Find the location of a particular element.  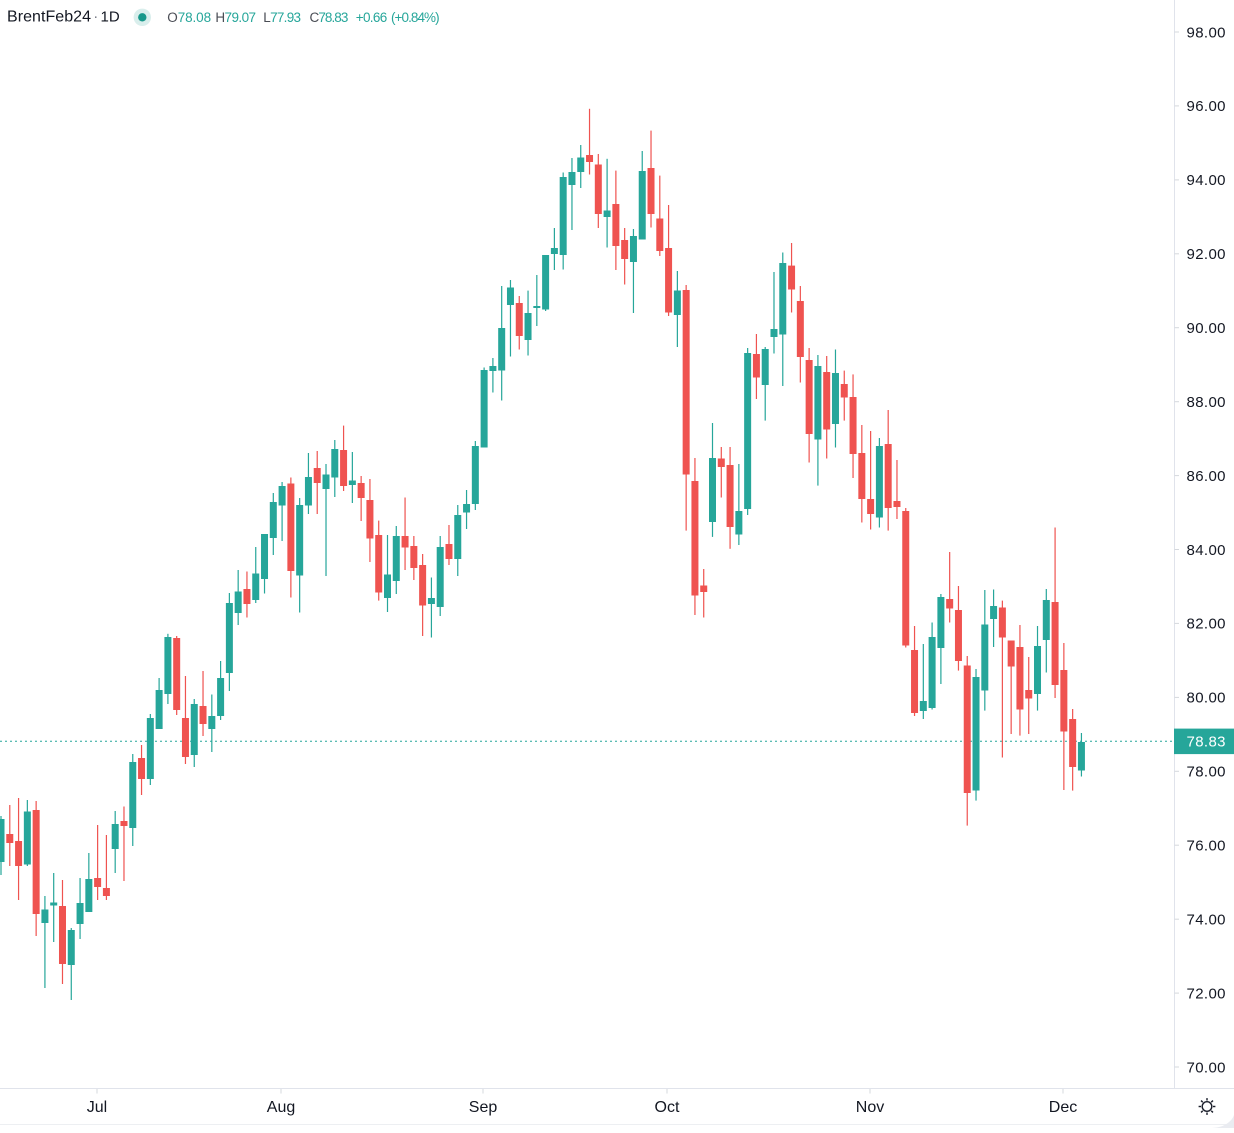

svg-text: 72.00 is located at coordinates (1206, 993).